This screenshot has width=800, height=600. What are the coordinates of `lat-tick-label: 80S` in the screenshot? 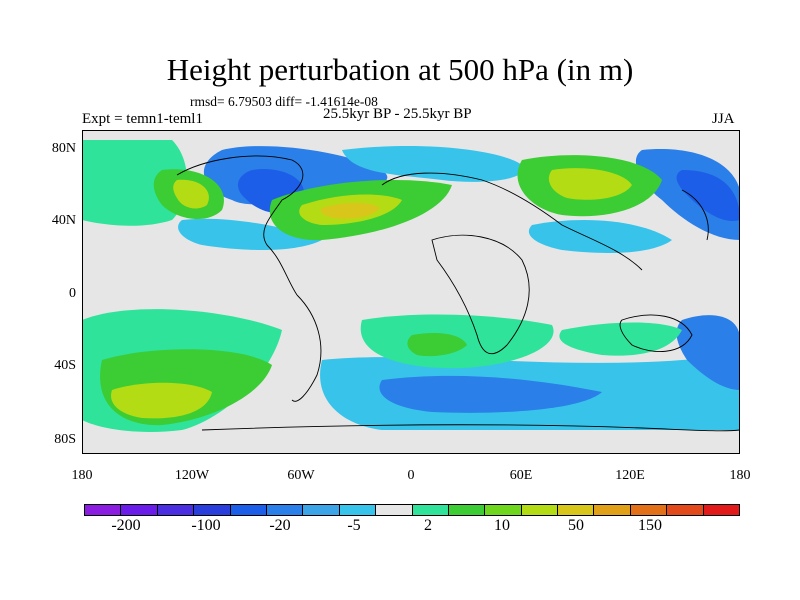 It's located at (65, 439).